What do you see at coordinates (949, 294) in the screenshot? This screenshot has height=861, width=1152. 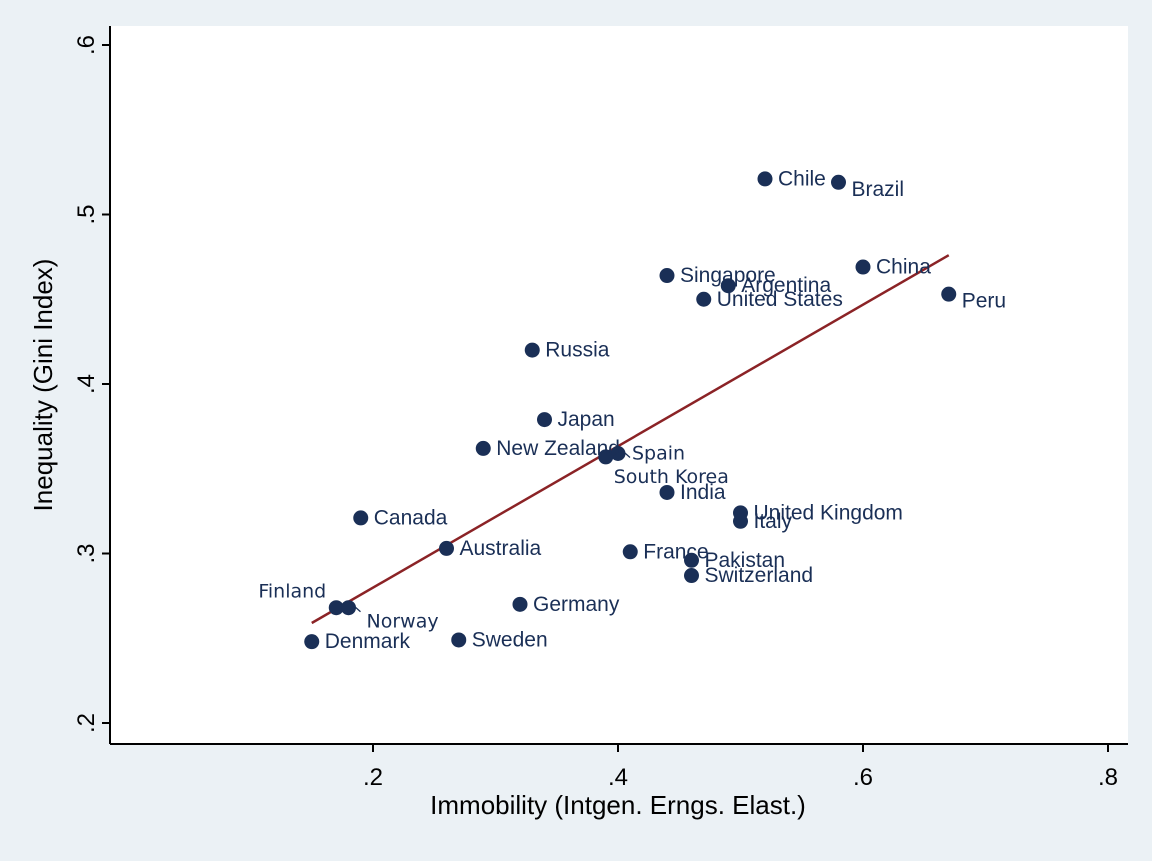 I see `point-peru` at bounding box center [949, 294].